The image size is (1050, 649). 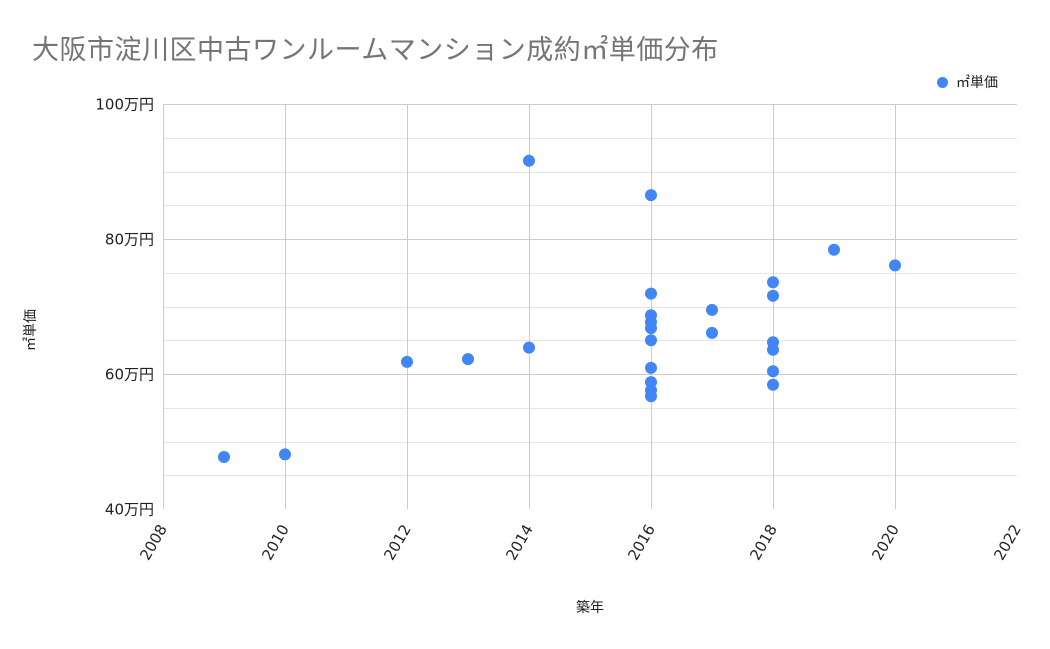 I want to click on legend-marker-icon, so click(x=942, y=82).